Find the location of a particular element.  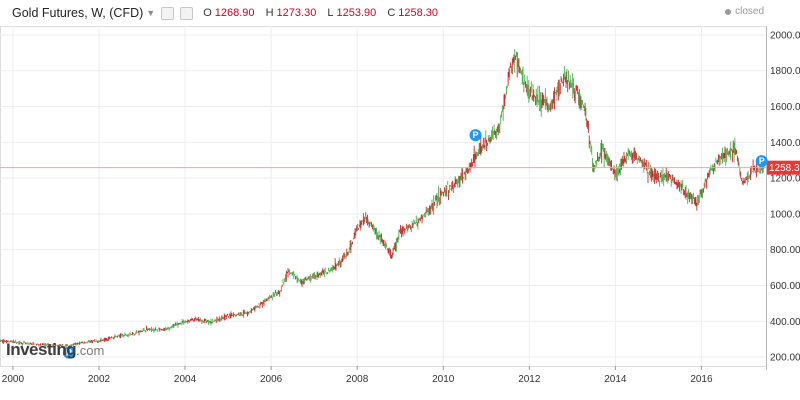

market-status: closed is located at coordinates (744, 11).